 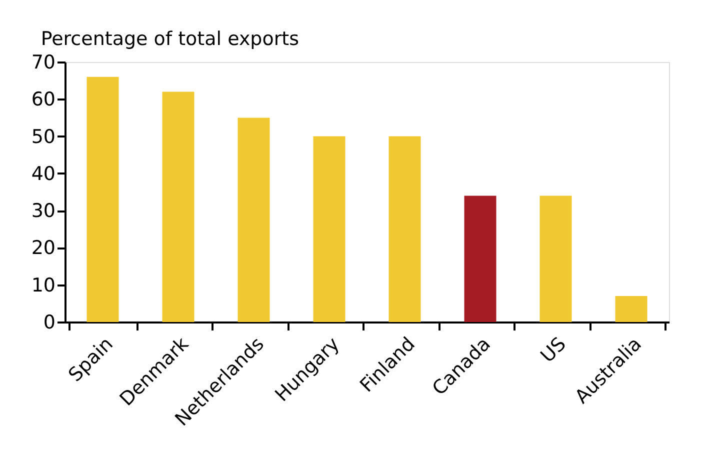 What do you see at coordinates (43, 99) in the screenshot?
I see `y-tick-label: 60` at bounding box center [43, 99].